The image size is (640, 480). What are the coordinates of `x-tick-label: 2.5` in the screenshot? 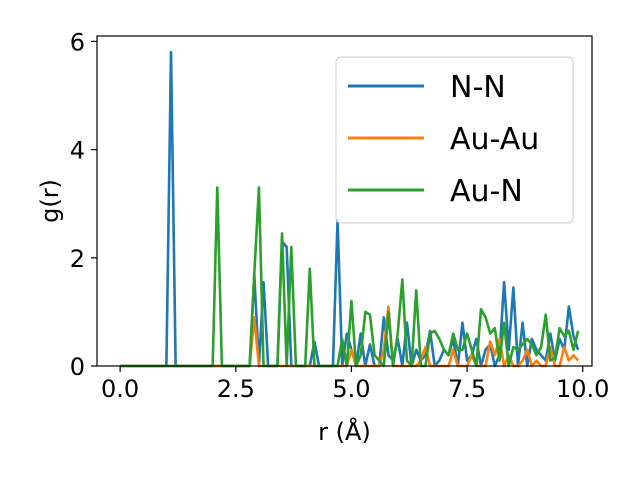 It's located at (236, 389).